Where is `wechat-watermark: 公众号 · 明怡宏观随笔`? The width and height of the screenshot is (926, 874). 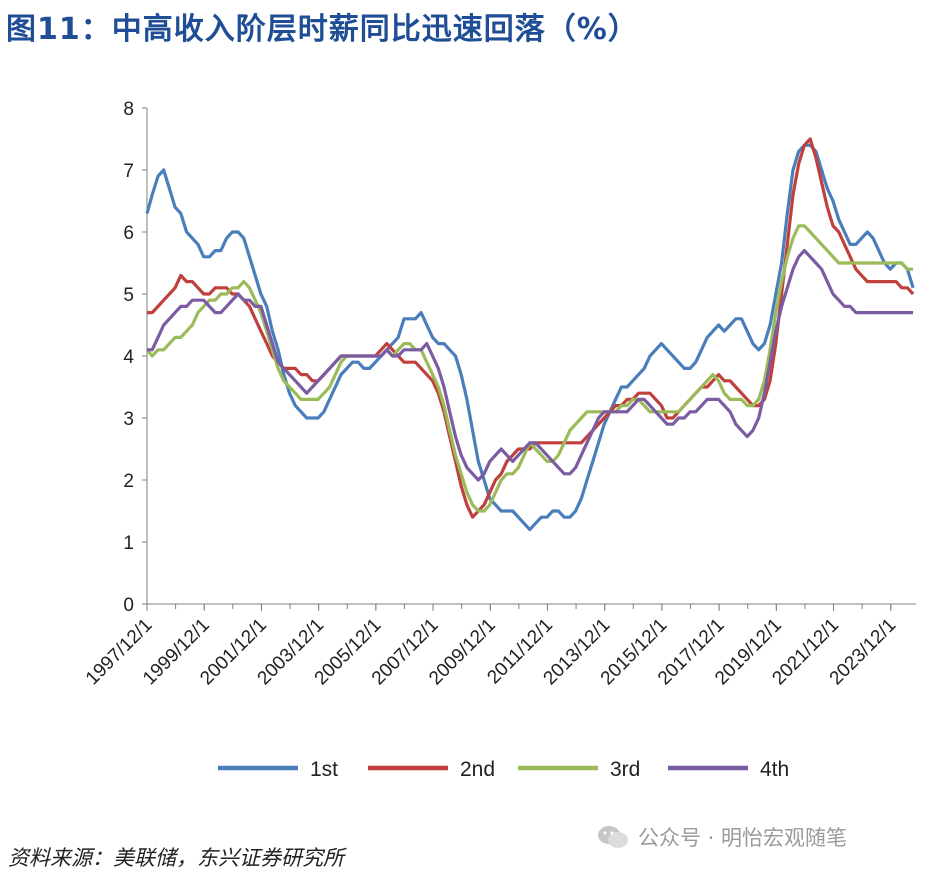
wechat-watermark: 公众号 · 明怡宏观随笔 is located at coordinates (721, 837).